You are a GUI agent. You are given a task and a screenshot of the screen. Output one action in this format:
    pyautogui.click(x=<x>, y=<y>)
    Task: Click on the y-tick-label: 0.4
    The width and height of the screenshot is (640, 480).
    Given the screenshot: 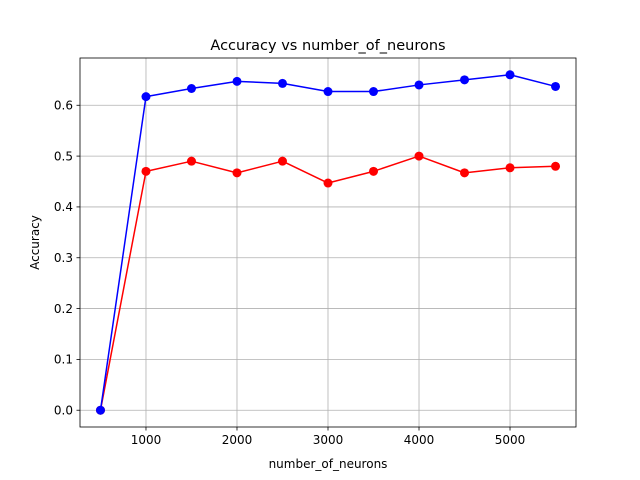 What is the action you would take?
    pyautogui.click(x=63, y=207)
    